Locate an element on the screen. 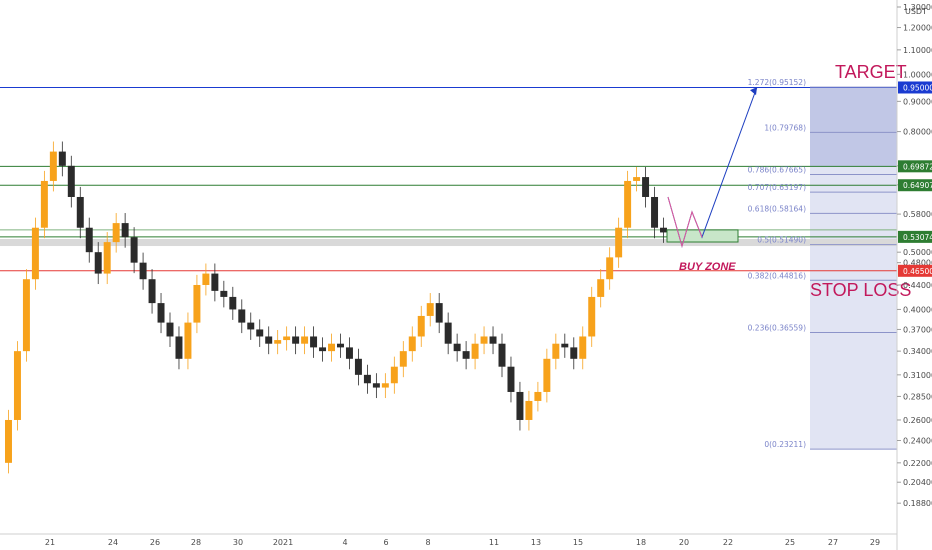 This screenshot has height=550, width=932. projection-arrowhead is located at coordinates (753, 91).